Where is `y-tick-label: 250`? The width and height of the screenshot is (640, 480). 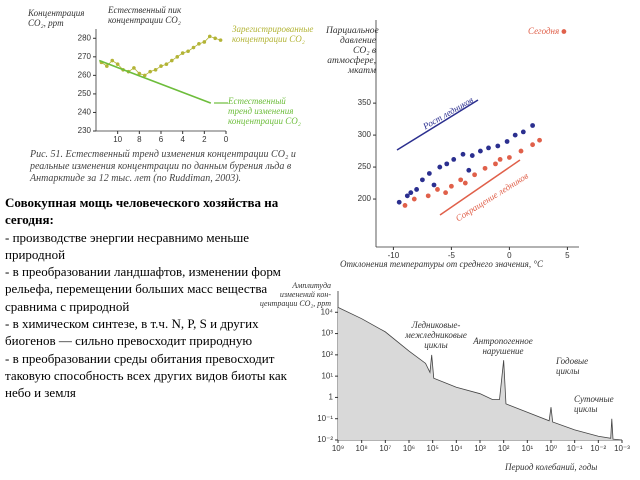
y-tick-label: 250 is located at coordinates (365, 166).